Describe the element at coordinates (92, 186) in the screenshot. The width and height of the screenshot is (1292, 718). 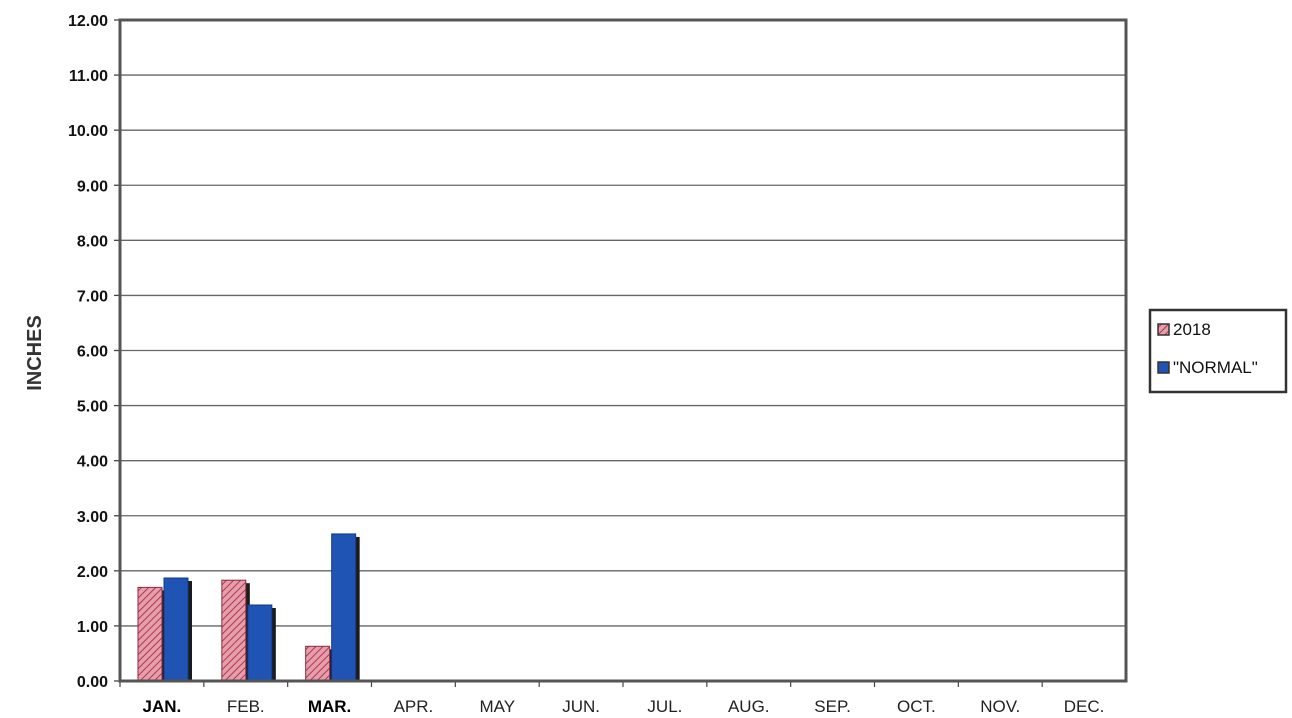
I see `y-tick-label: 9.00` at that location.